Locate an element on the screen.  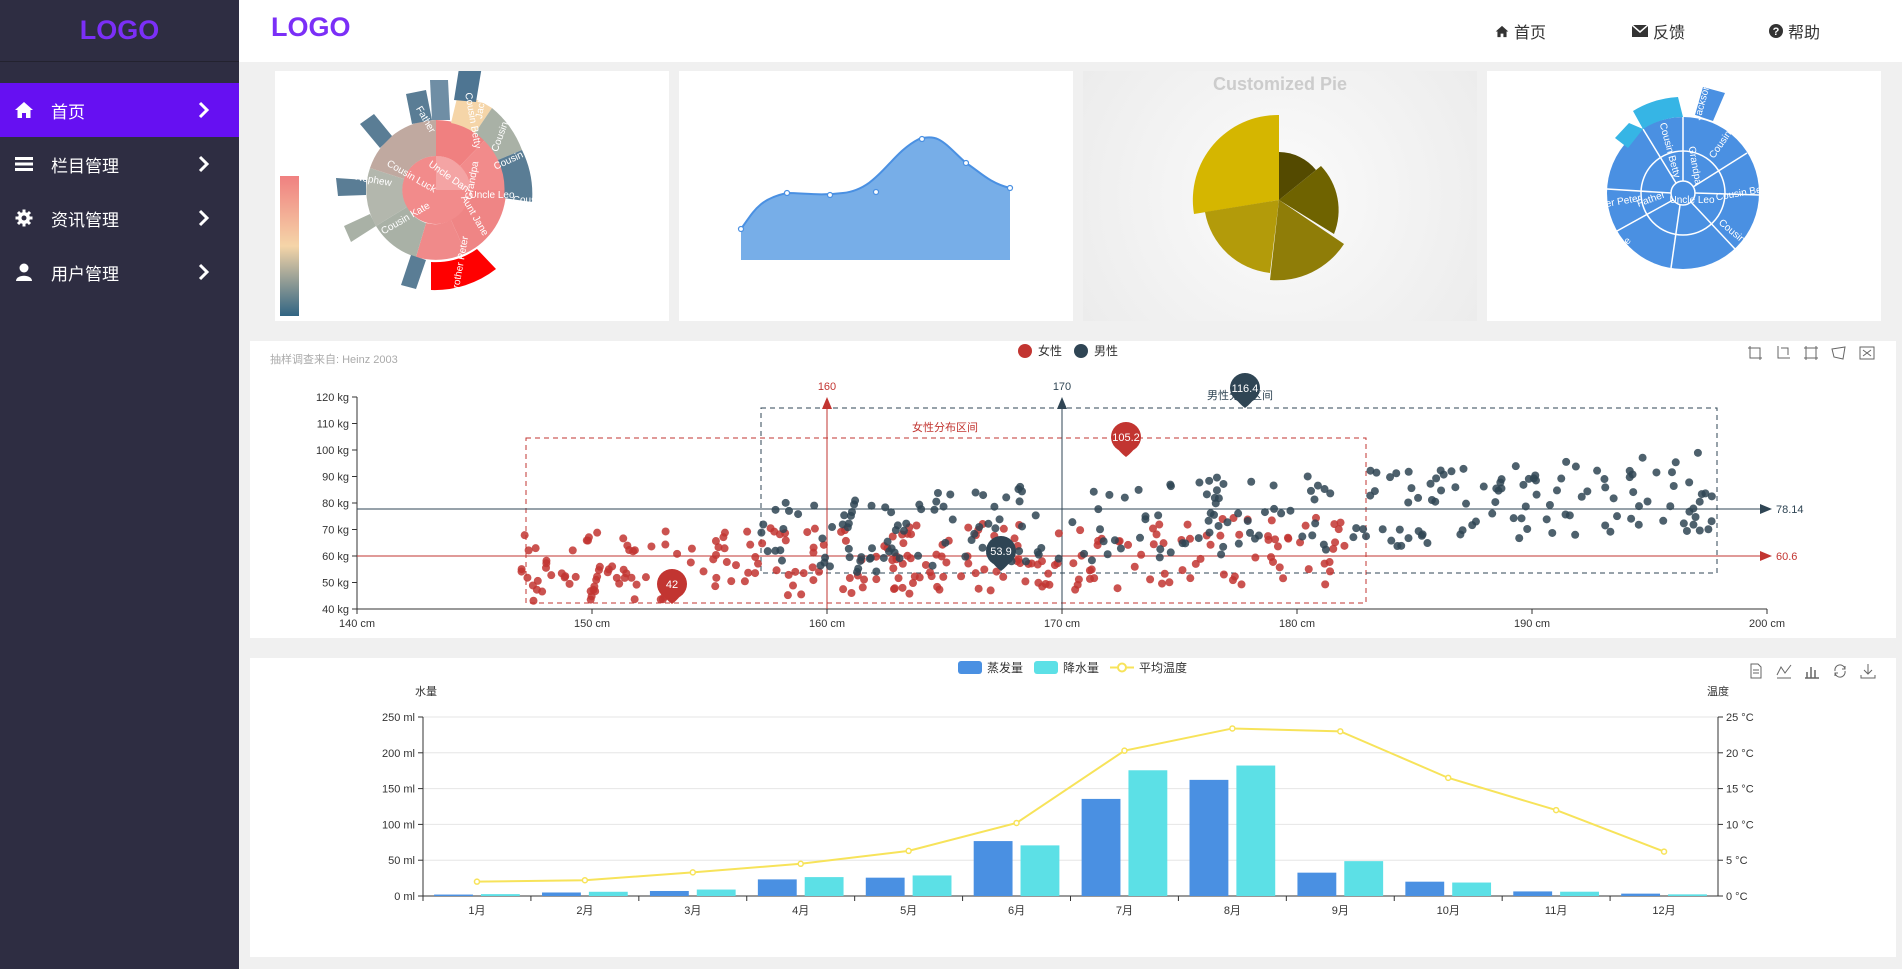
legend-marker-evaporation is located at coordinates (970, 667).